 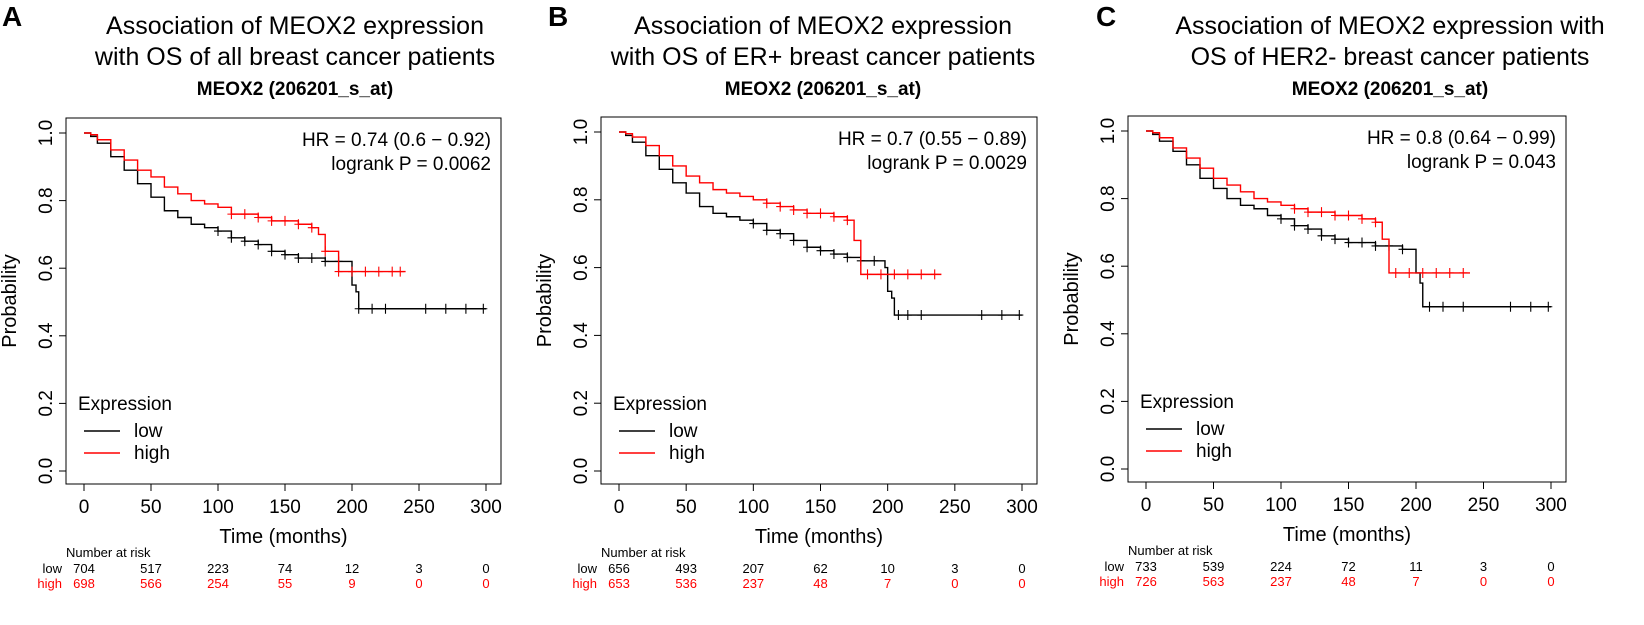 What do you see at coordinates (84, 507) in the screenshot?
I see `x-tick-label: 0` at bounding box center [84, 507].